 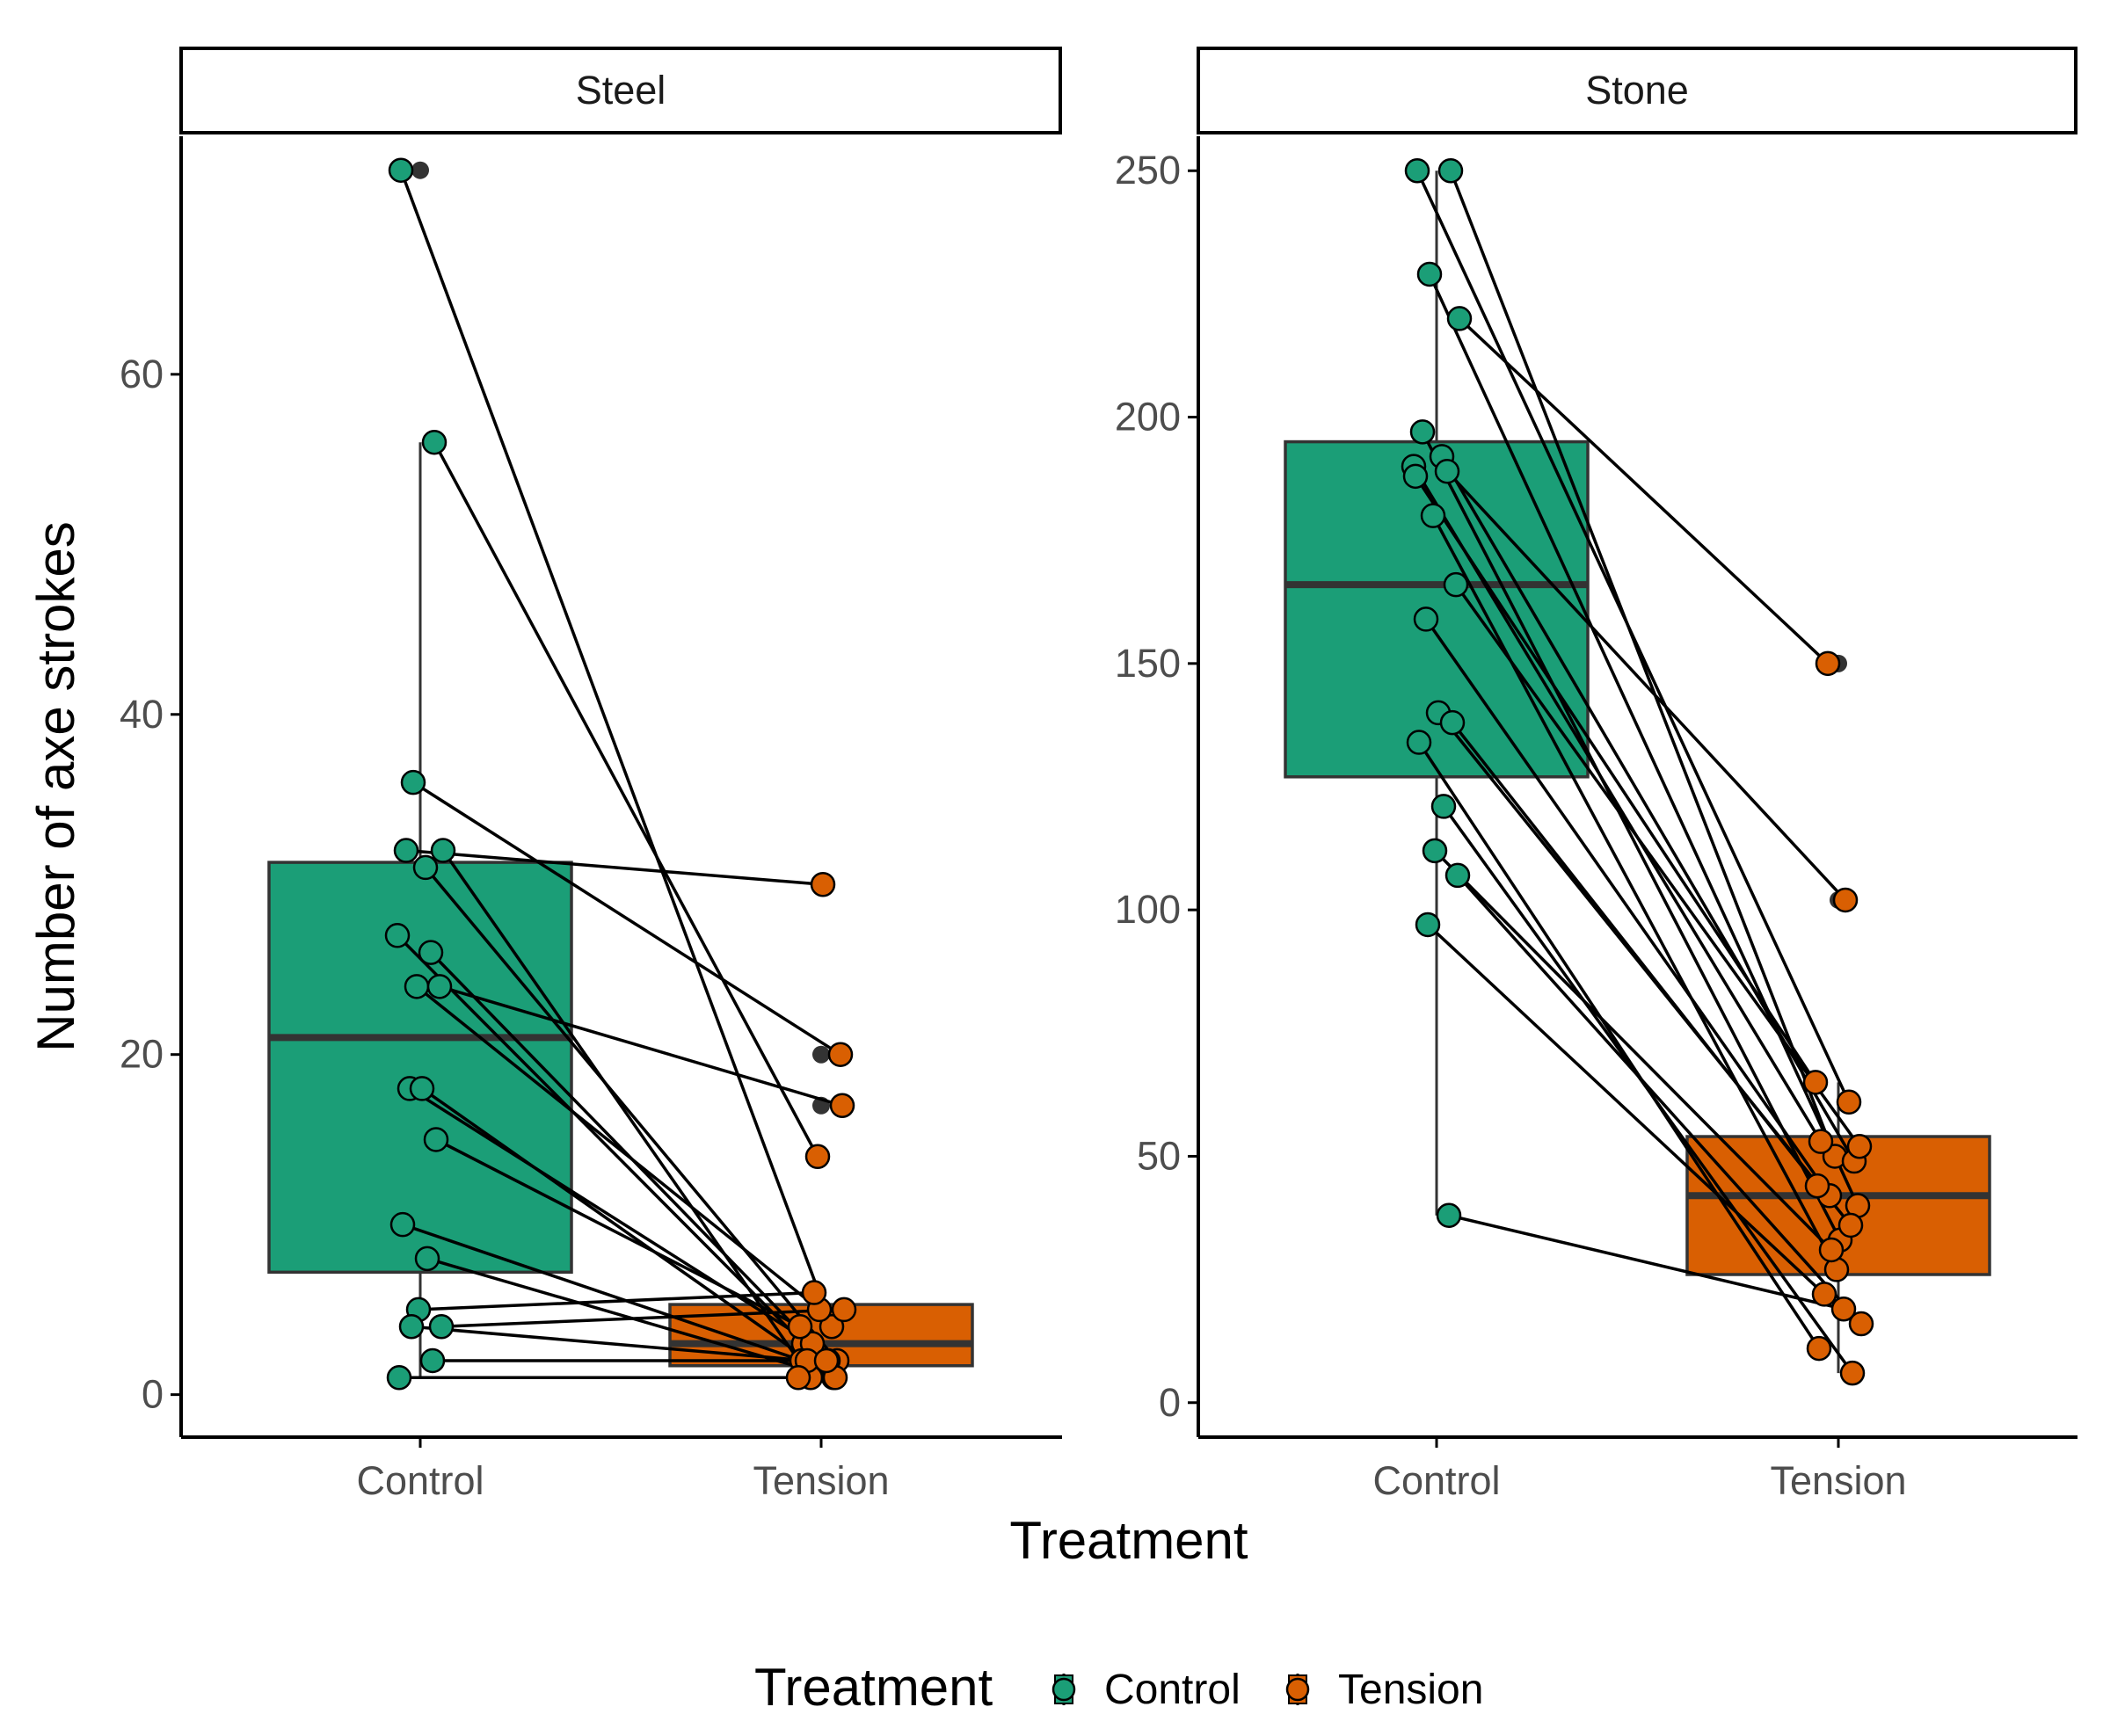 What do you see at coordinates (1838, 1480) in the screenshot?
I see `x-tick-label-tension-stone: Tension` at bounding box center [1838, 1480].